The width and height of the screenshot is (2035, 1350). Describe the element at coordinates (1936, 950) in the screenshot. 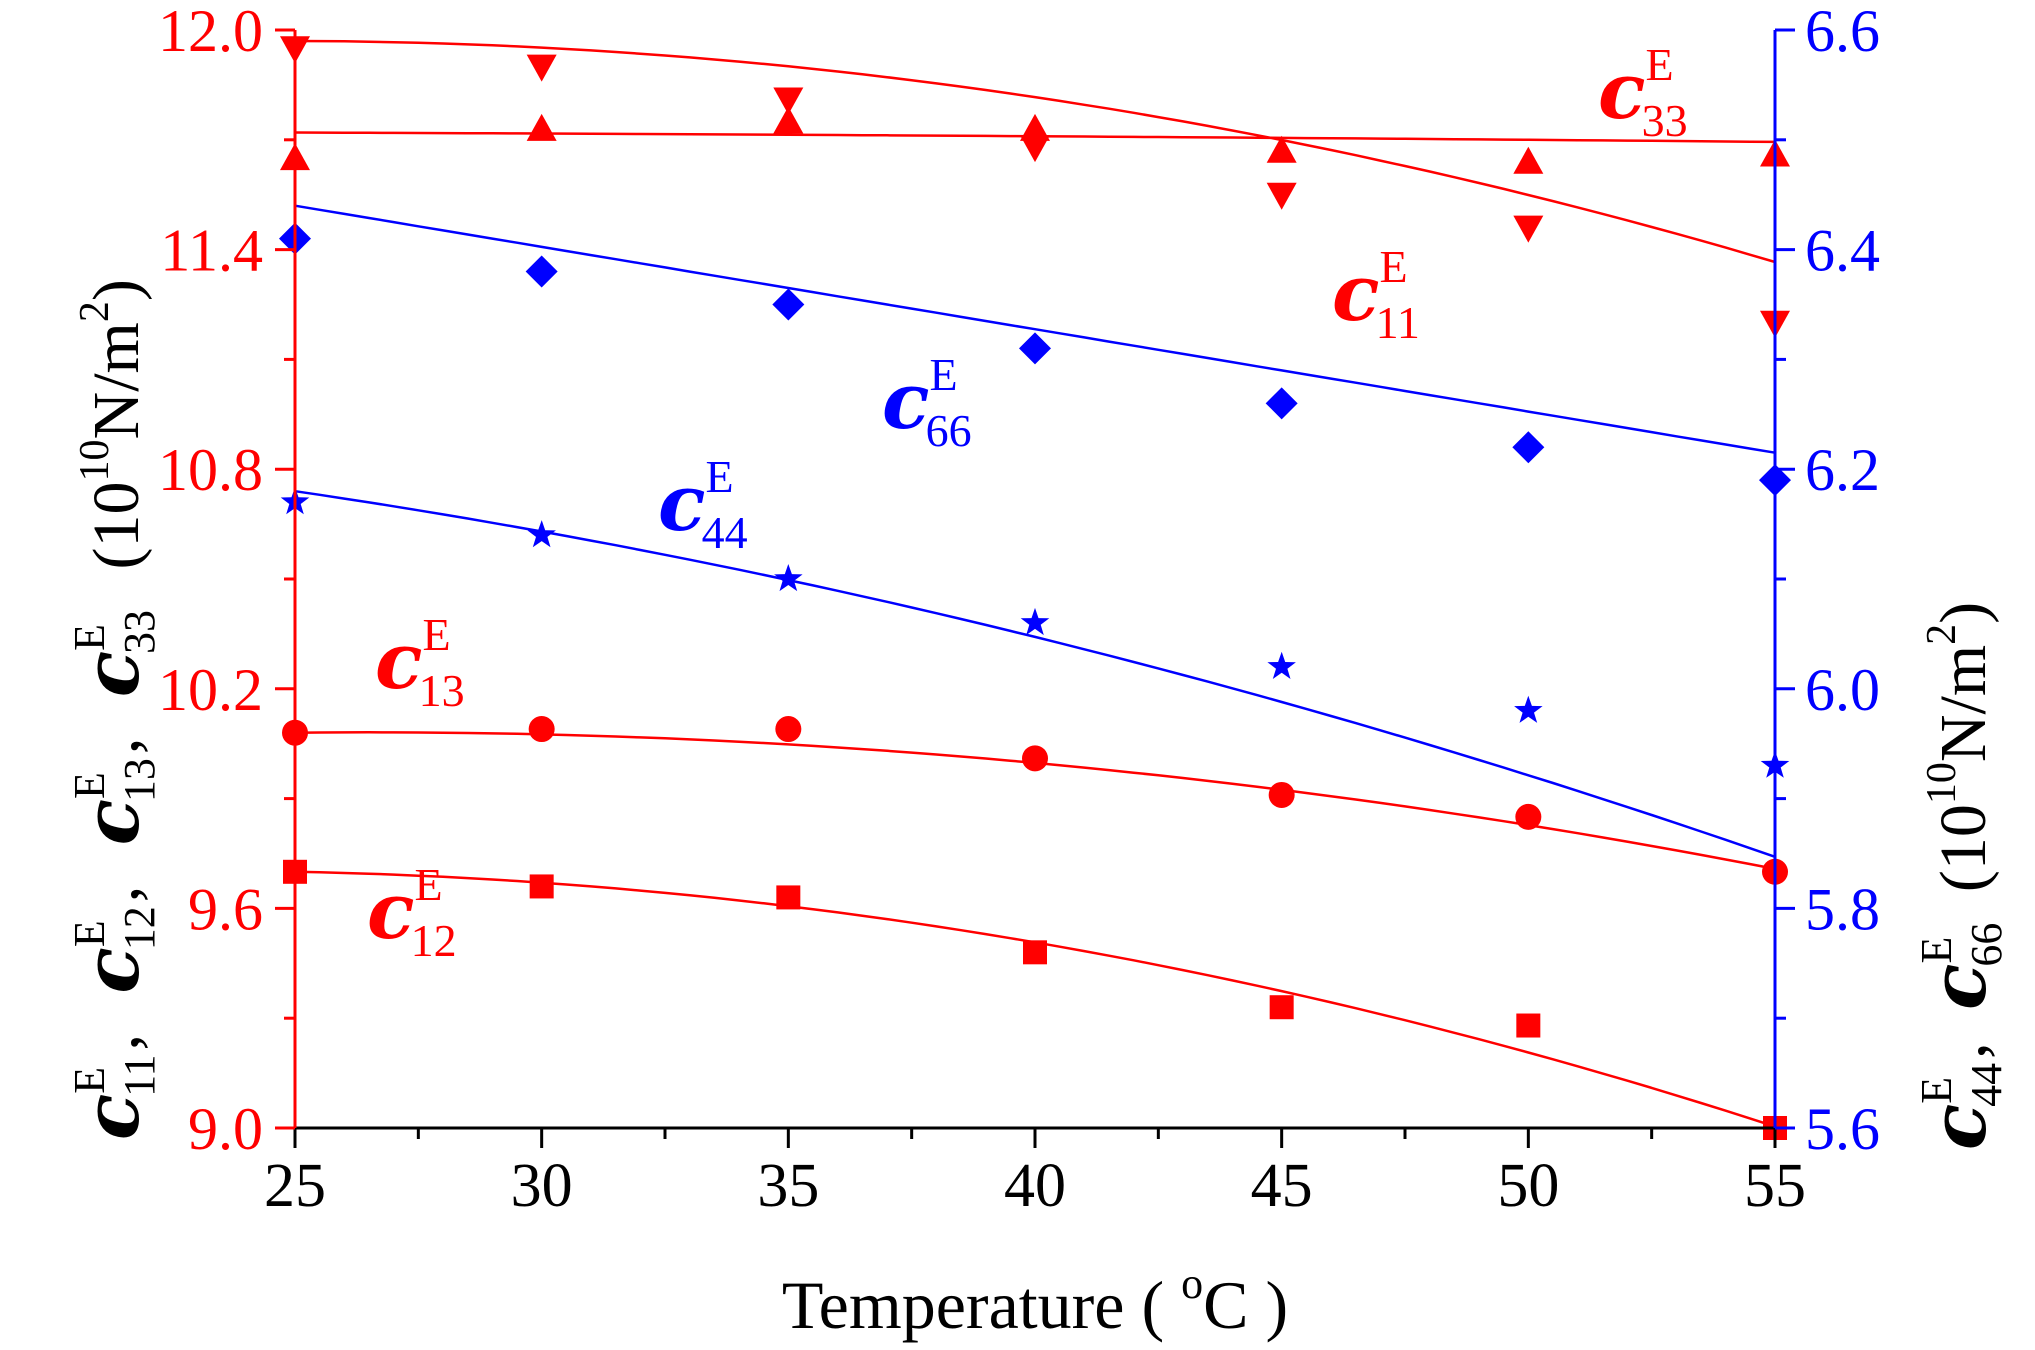

I see `yr-sup-2: E` at that location.